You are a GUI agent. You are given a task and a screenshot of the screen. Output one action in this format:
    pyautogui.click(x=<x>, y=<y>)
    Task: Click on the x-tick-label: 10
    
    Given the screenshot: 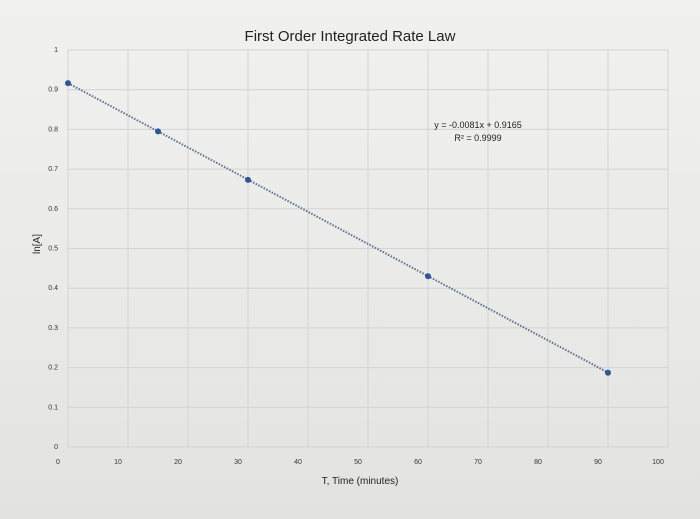 What is the action you would take?
    pyautogui.click(x=118, y=462)
    